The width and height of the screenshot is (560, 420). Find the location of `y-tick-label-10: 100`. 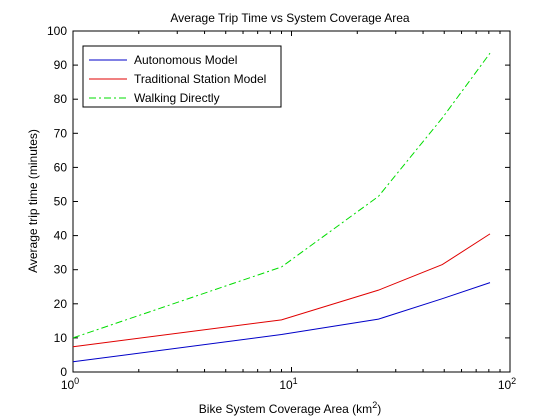

y-tick-label-10: 100 is located at coordinates (57, 31).